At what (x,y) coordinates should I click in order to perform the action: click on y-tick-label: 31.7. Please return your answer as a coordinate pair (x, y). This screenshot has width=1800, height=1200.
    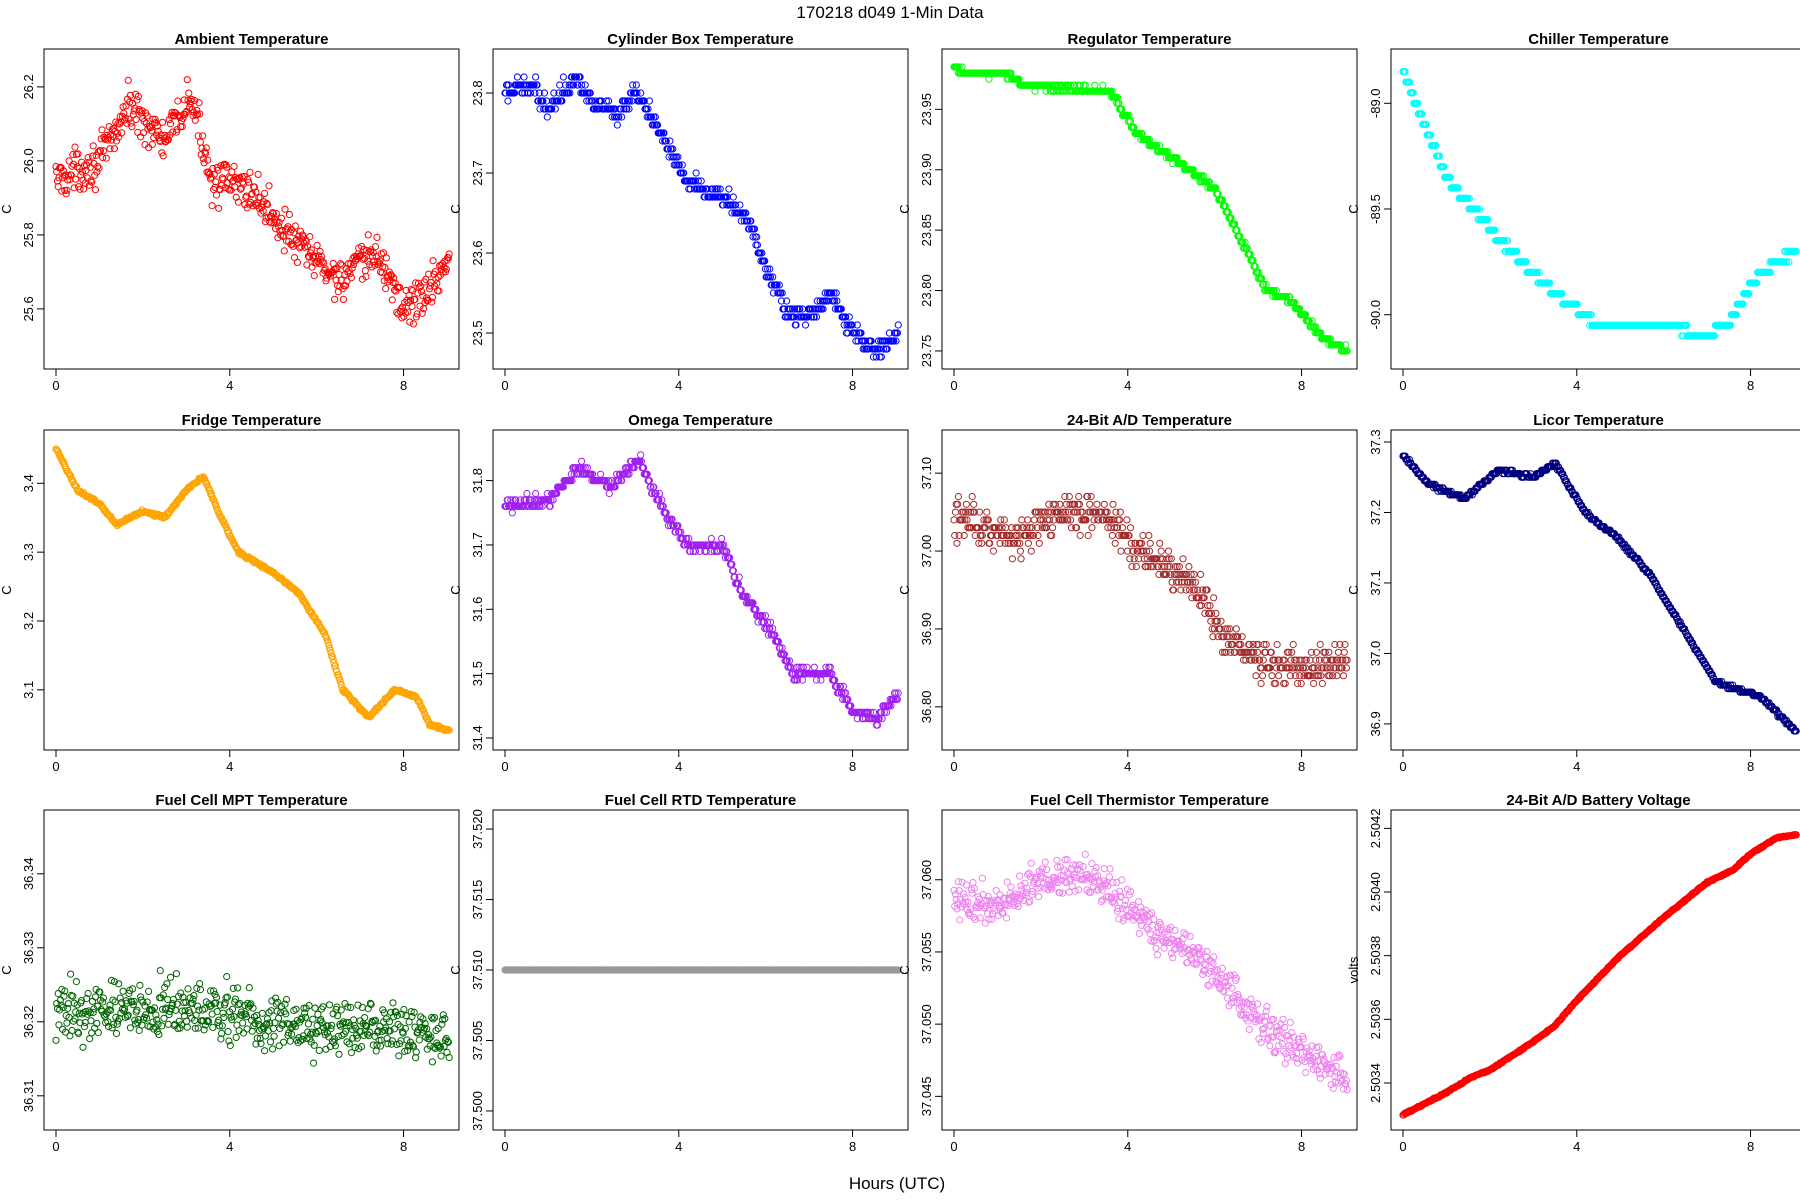
    Looking at the image, I should click on (477, 544).